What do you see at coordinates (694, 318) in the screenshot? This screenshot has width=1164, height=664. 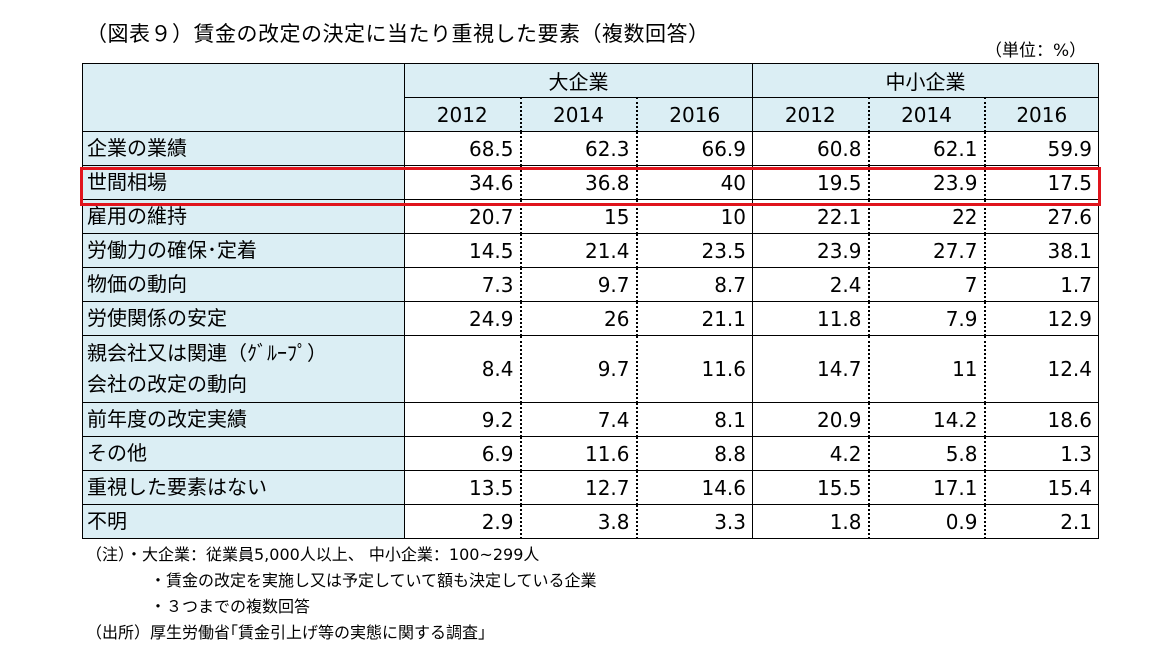 I see `value-cell: 21.1` at bounding box center [694, 318].